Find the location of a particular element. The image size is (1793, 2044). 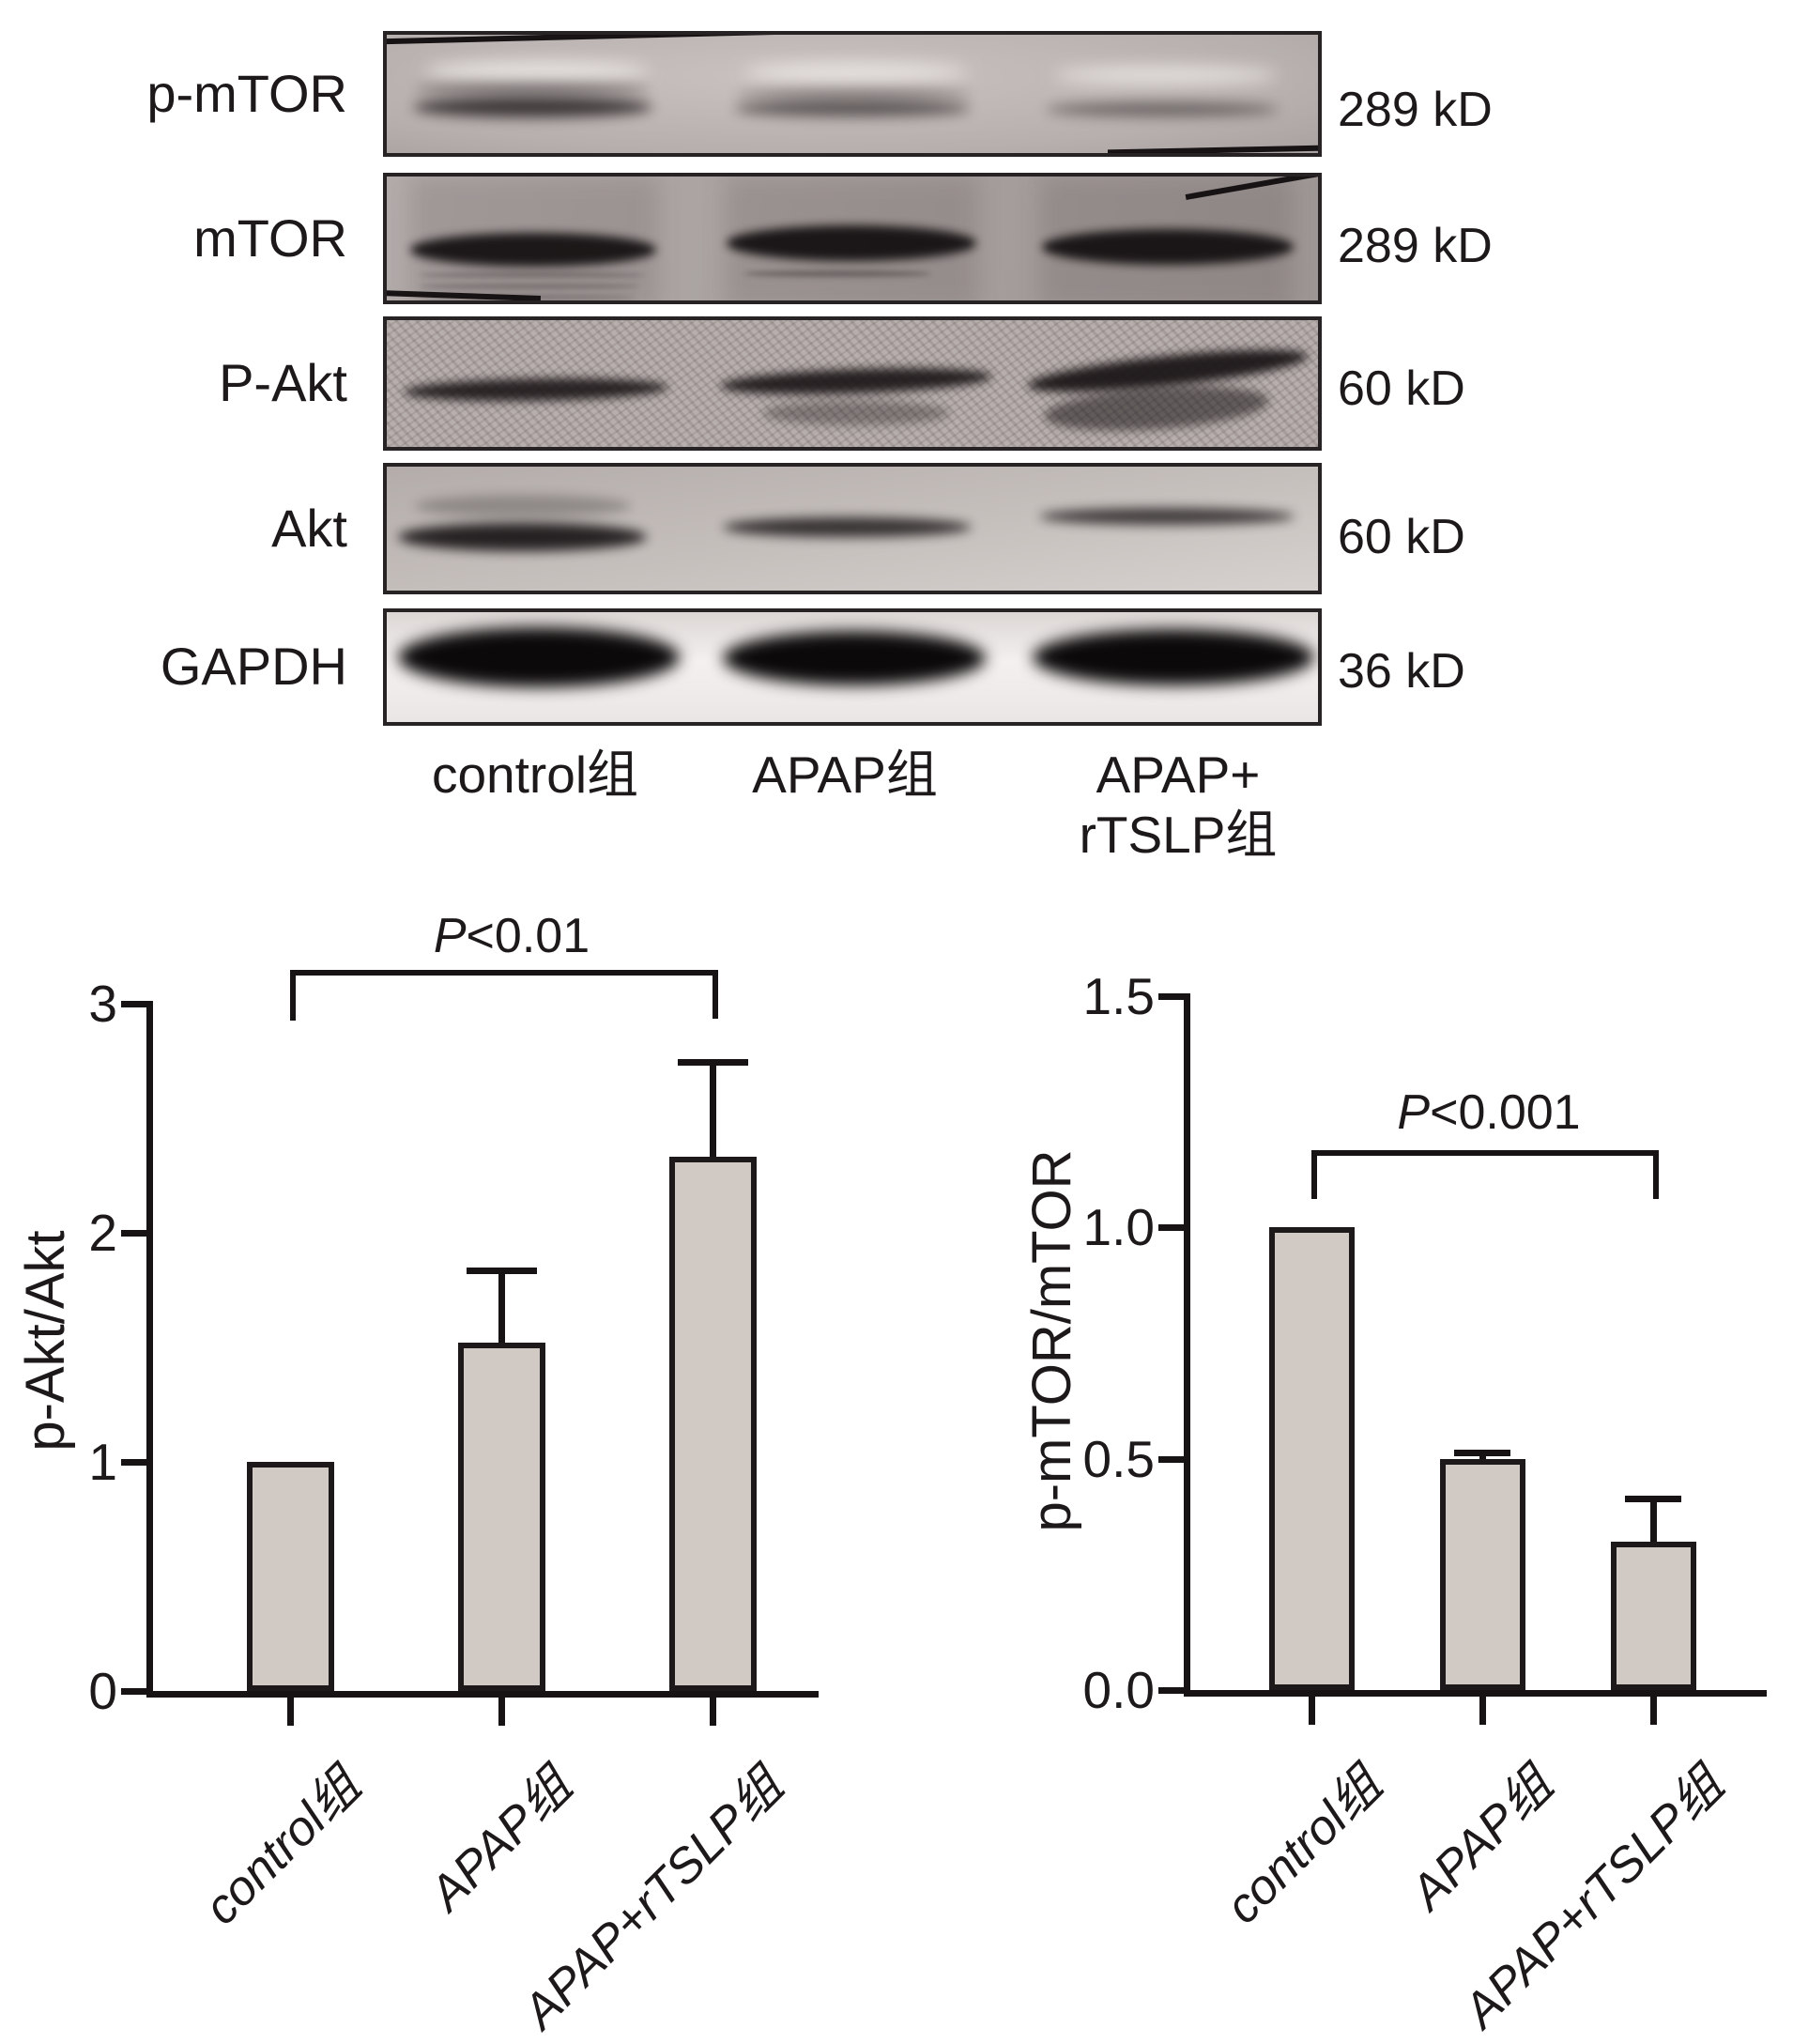

mw-label-p-akt: 60 kD is located at coordinates (1402, 388).